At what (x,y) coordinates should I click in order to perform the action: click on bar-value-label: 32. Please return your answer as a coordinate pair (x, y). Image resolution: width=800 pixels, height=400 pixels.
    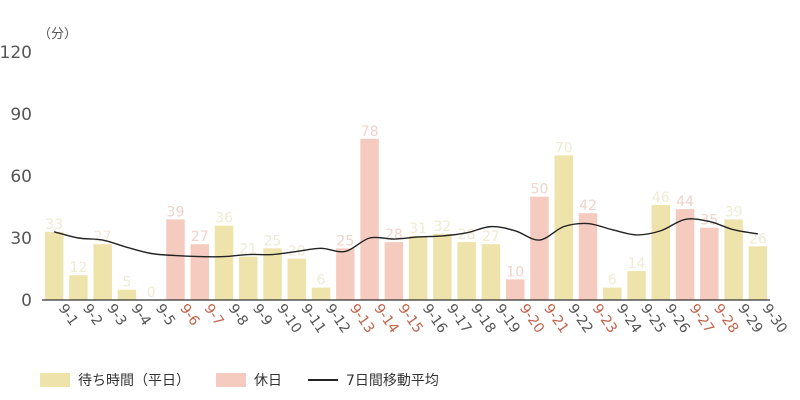
    Looking at the image, I should click on (442, 227).